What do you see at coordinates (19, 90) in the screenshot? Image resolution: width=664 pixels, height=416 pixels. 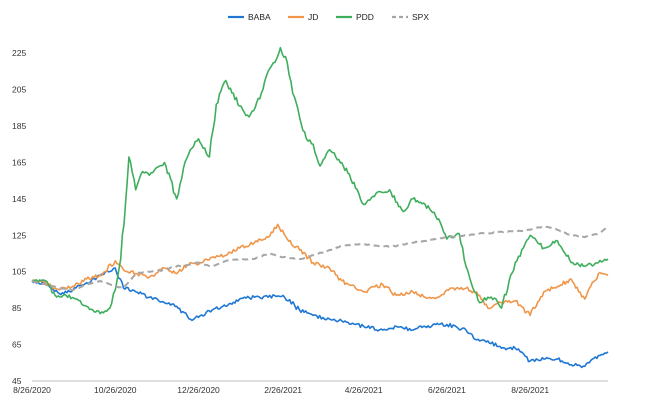 I see `y-tick-label: 205` at bounding box center [19, 90].